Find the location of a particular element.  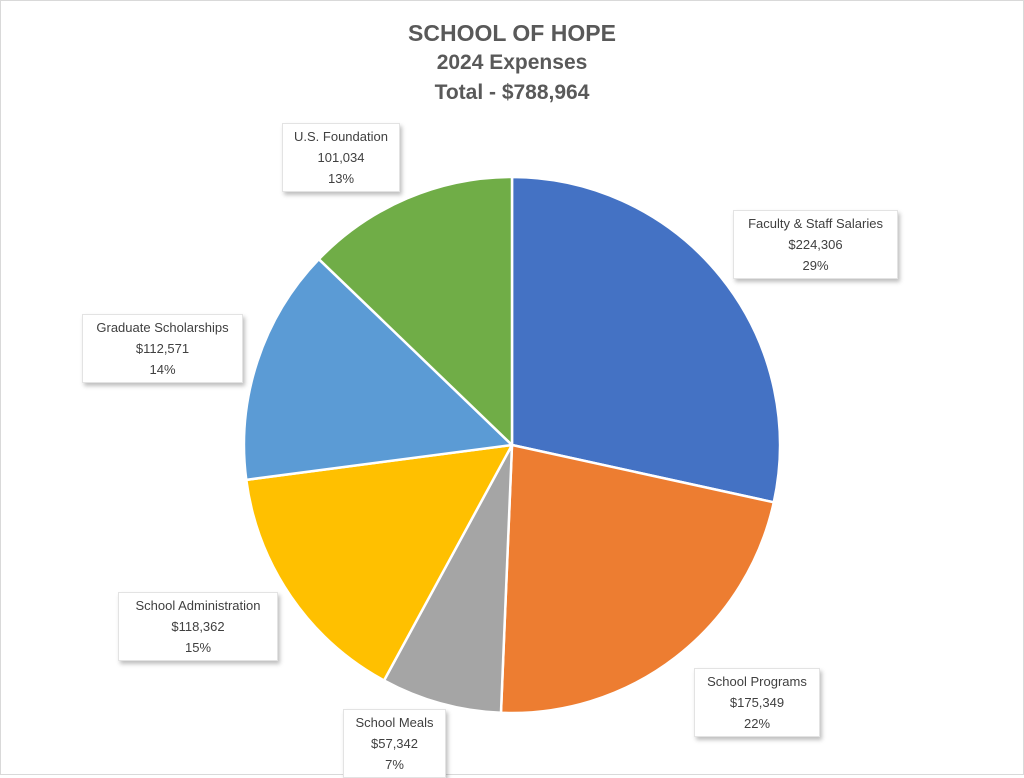

slice-value: 101,034 is located at coordinates (341, 157).